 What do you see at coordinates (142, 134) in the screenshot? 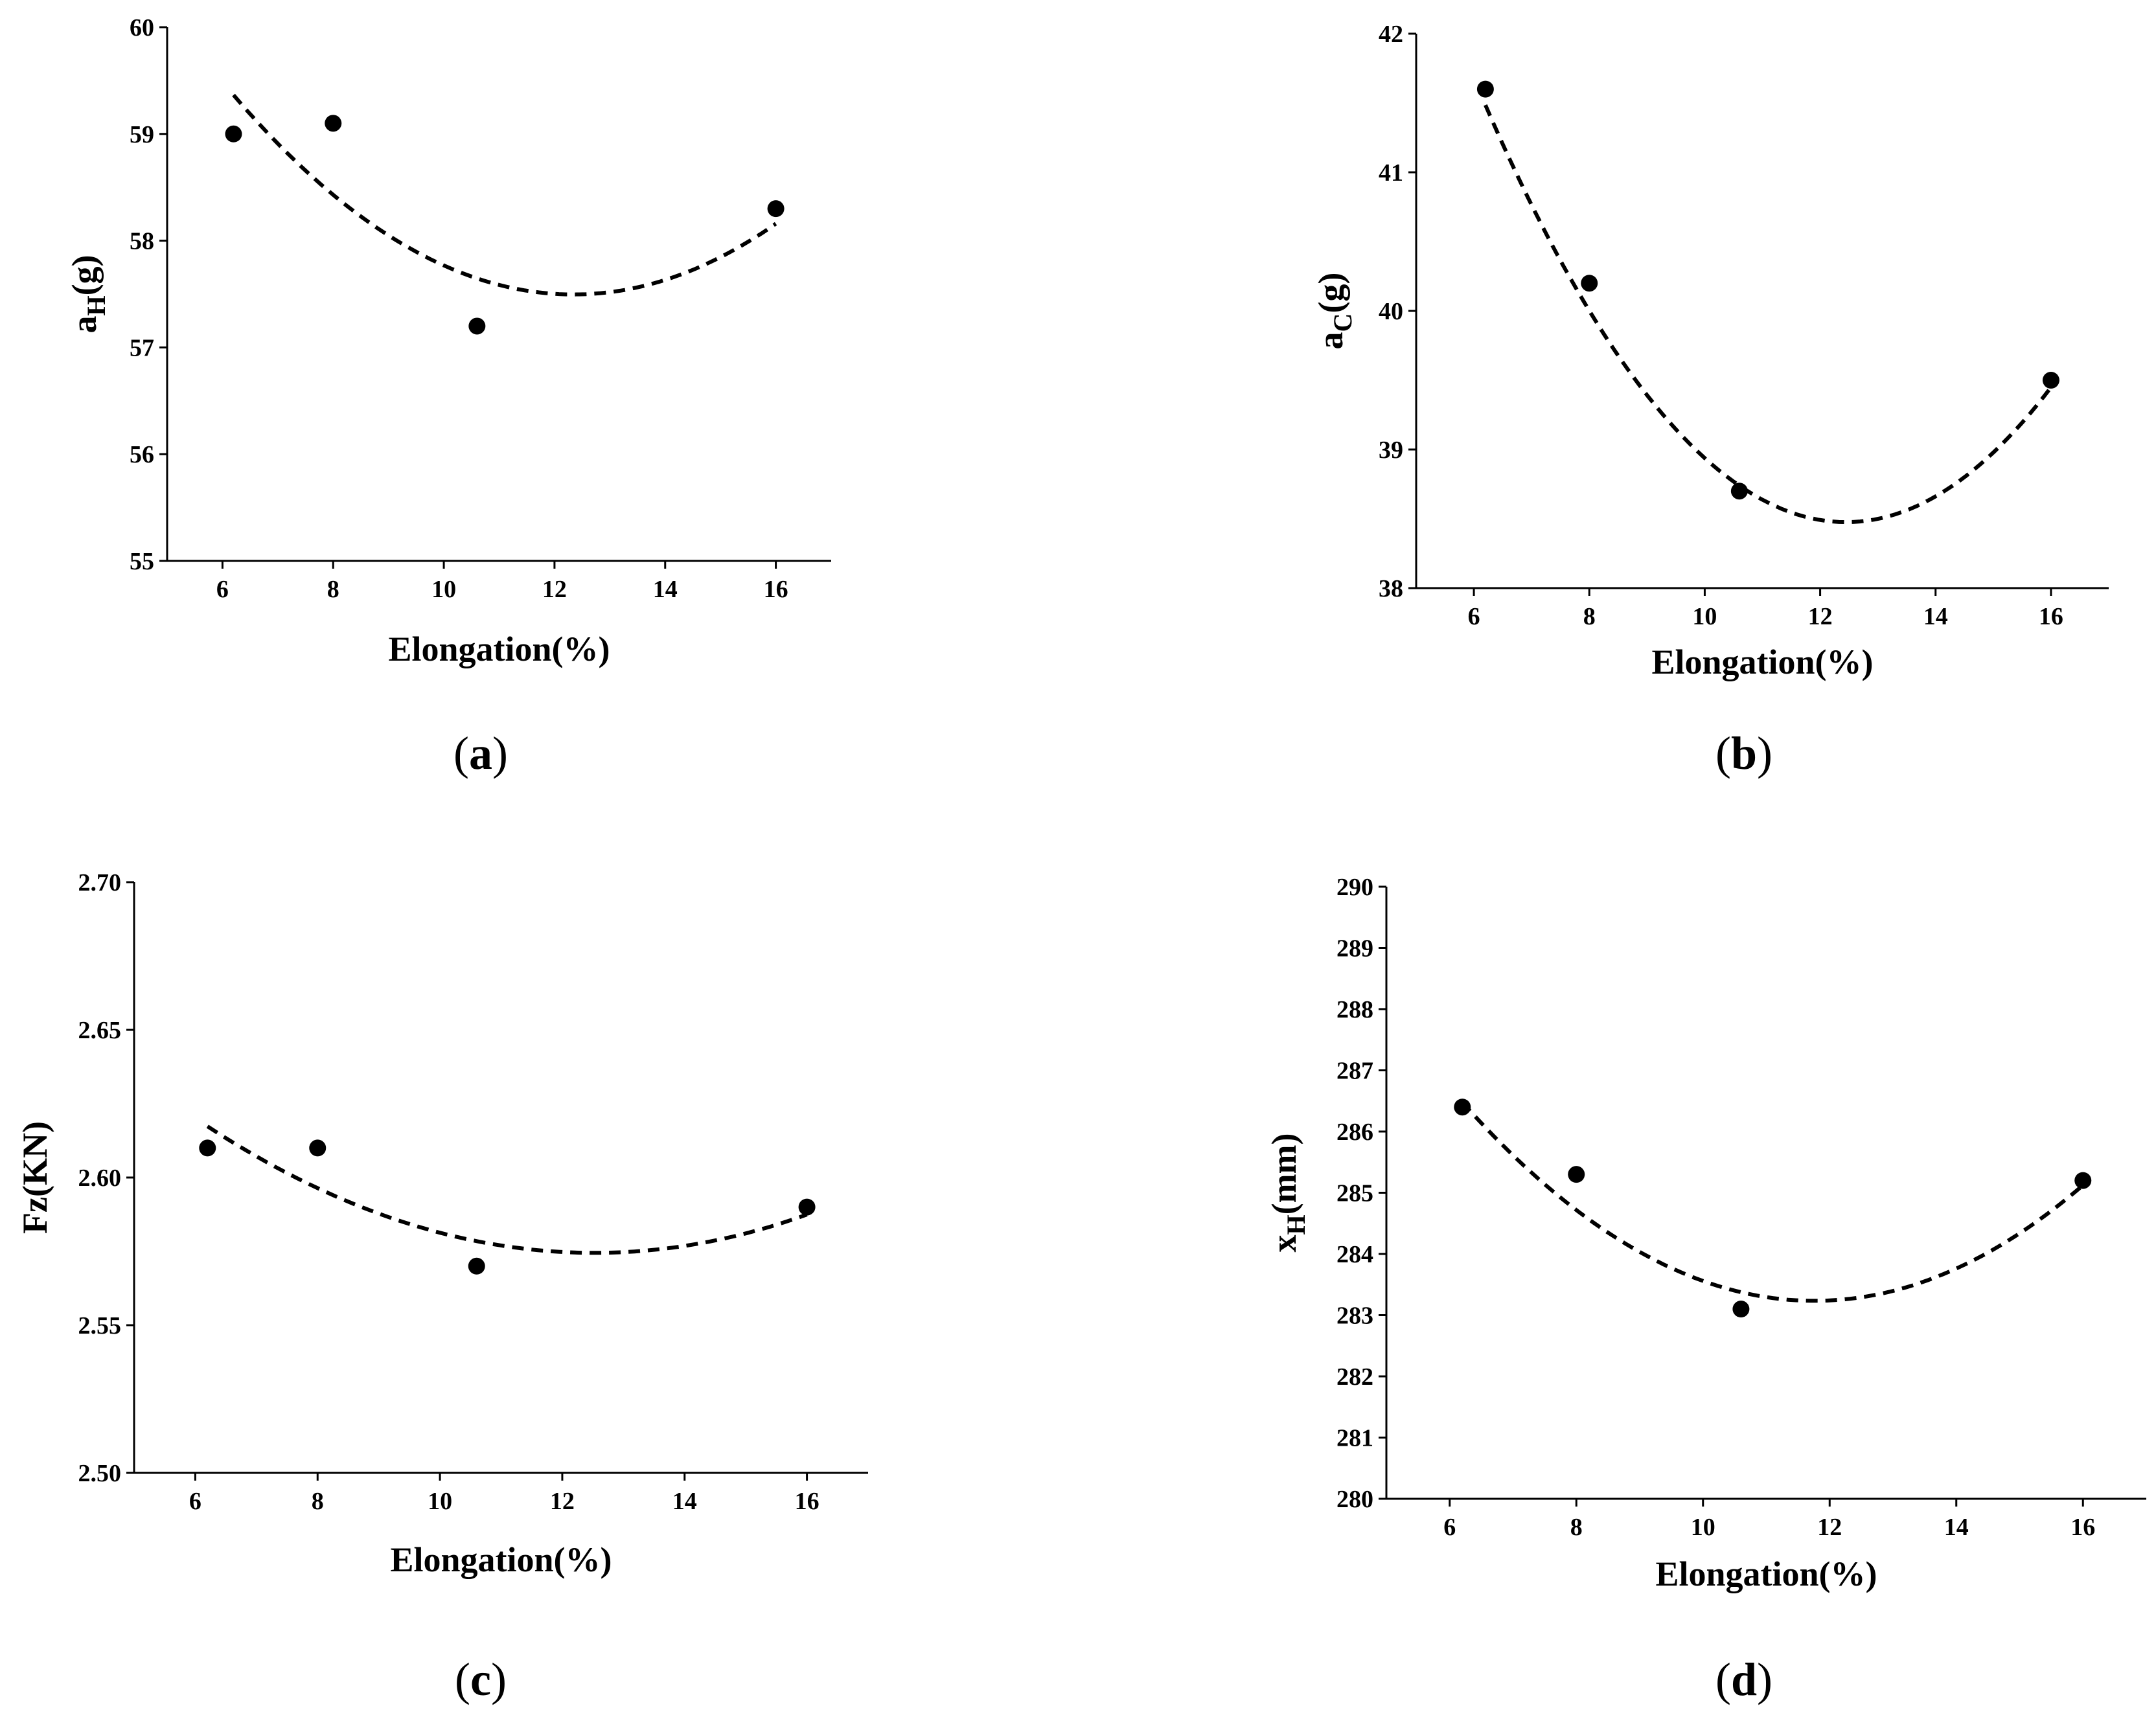
I see `a-y-tick-label: 59` at bounding box center [142, 134].